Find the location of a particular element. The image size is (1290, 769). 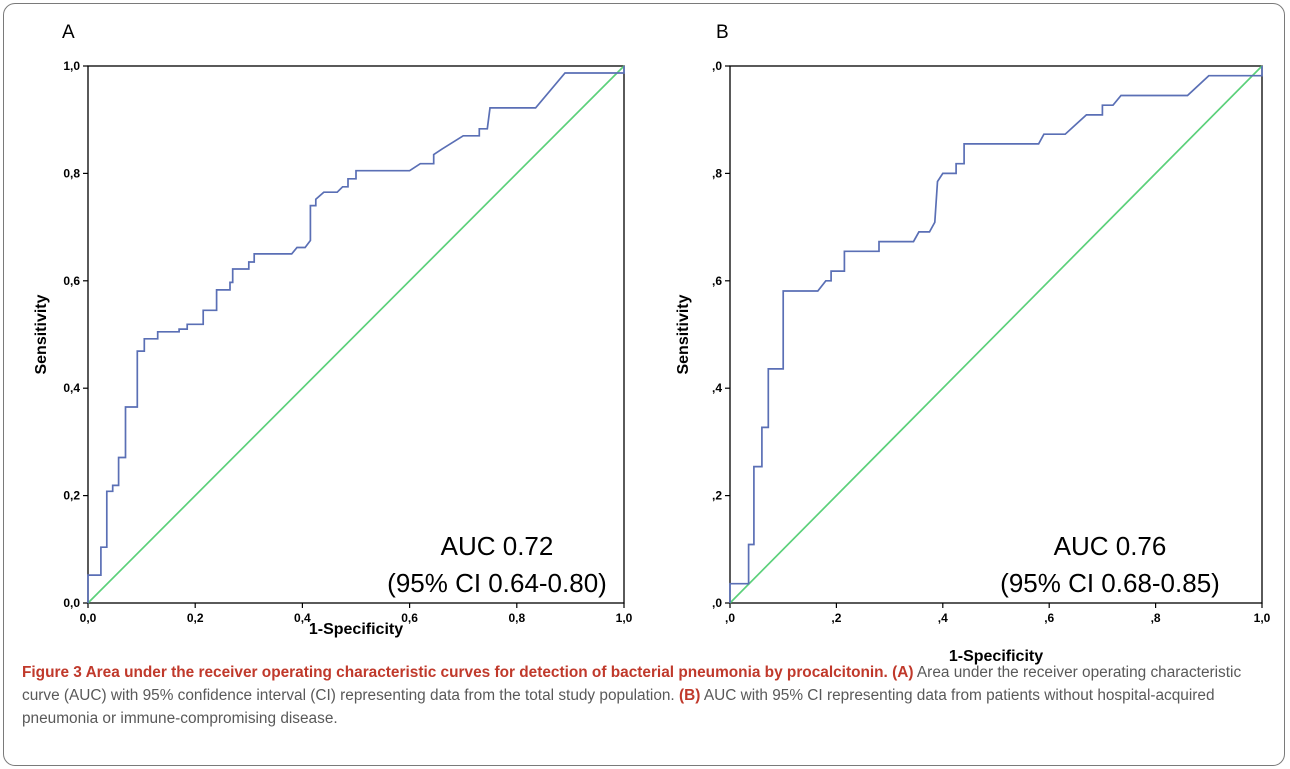

caption-marker-a: (A) is located at coordinates (903, 672).